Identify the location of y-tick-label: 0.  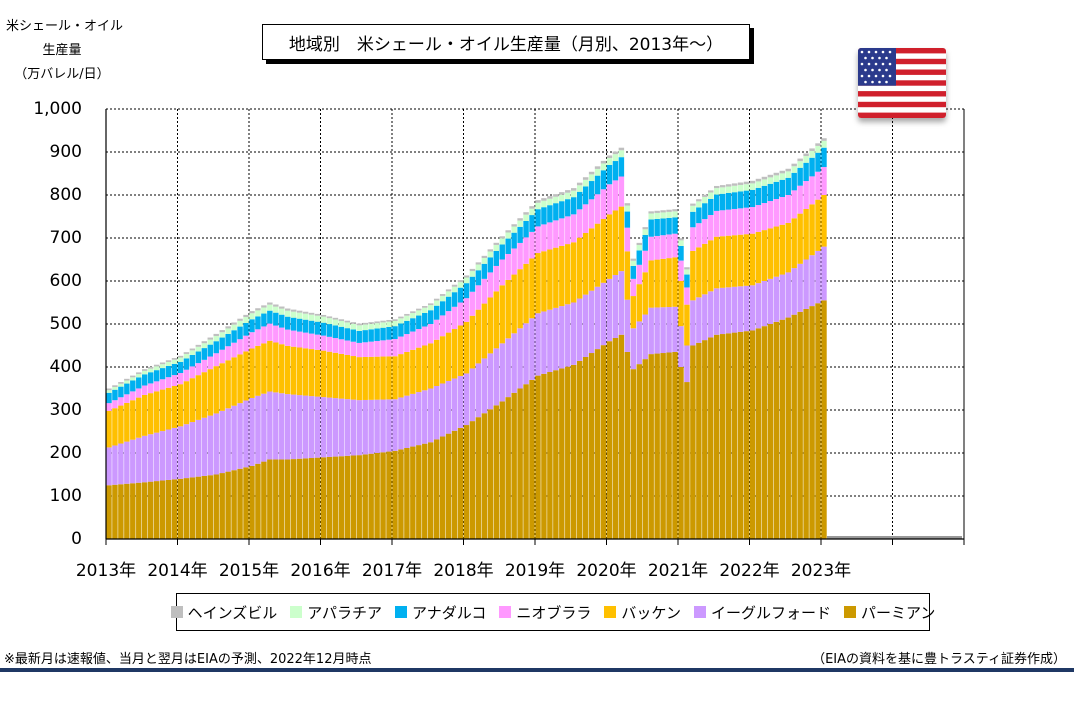
(76, 539).